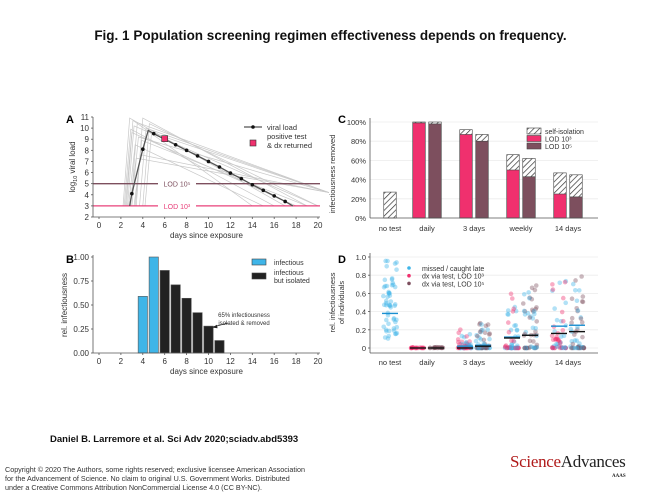  What do you see at coordinates (252, 361) in the screenshot?
I see `x-tick-label: 14` at bounding box center [252, 361].